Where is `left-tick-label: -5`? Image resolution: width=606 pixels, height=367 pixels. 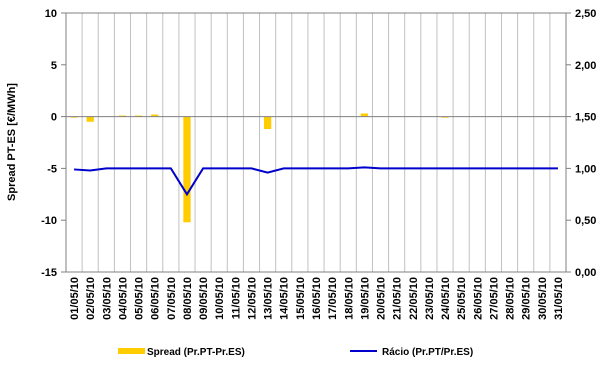
left-tick-label: -5 is located at coordinates (52, 169).